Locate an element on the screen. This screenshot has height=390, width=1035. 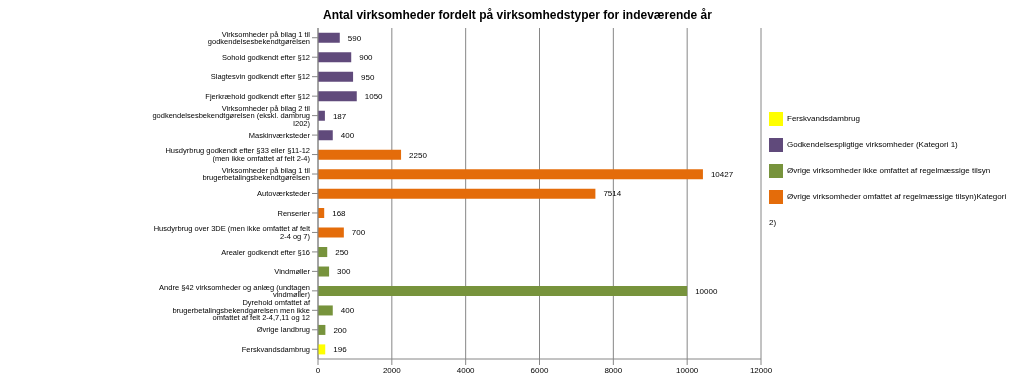
data-label: 200 is located at coordinates (340, 330).